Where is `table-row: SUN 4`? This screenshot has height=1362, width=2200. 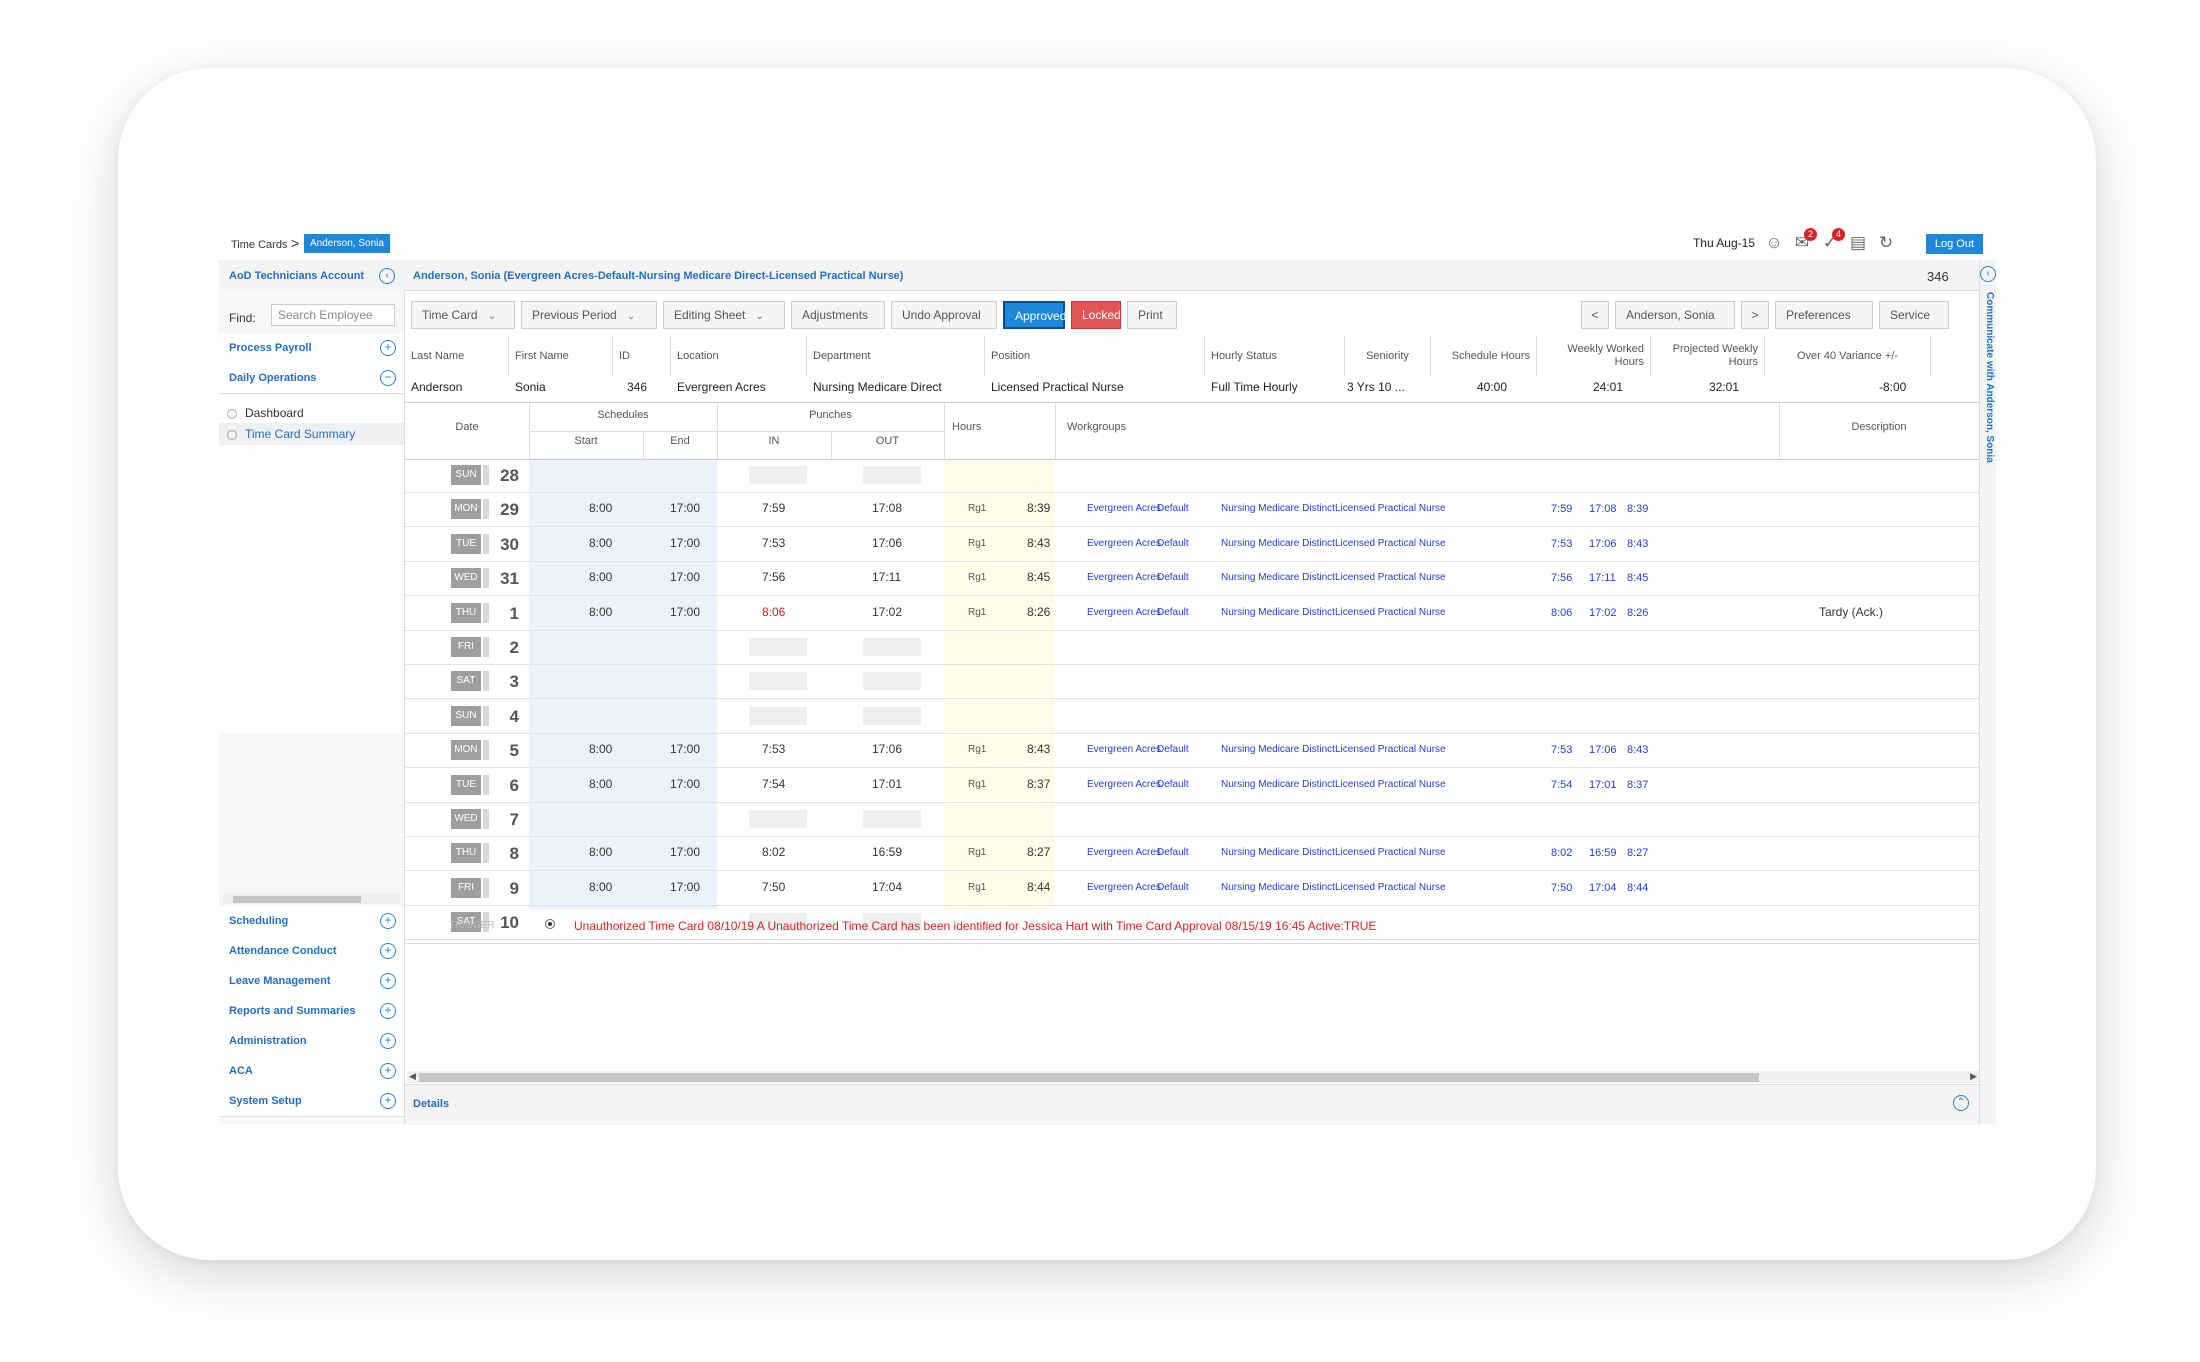 table-row: SUN 4 is located at coordinates (1192, 716).